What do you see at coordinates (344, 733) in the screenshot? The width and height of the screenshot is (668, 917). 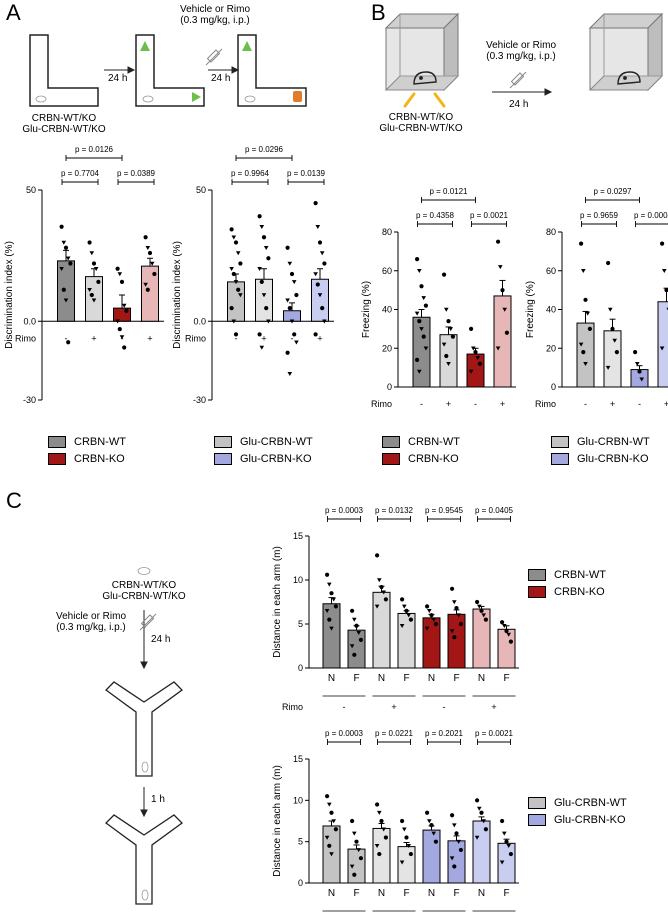 I see `p-value-label: p = 0.0003` at bounding box center [344, 733].